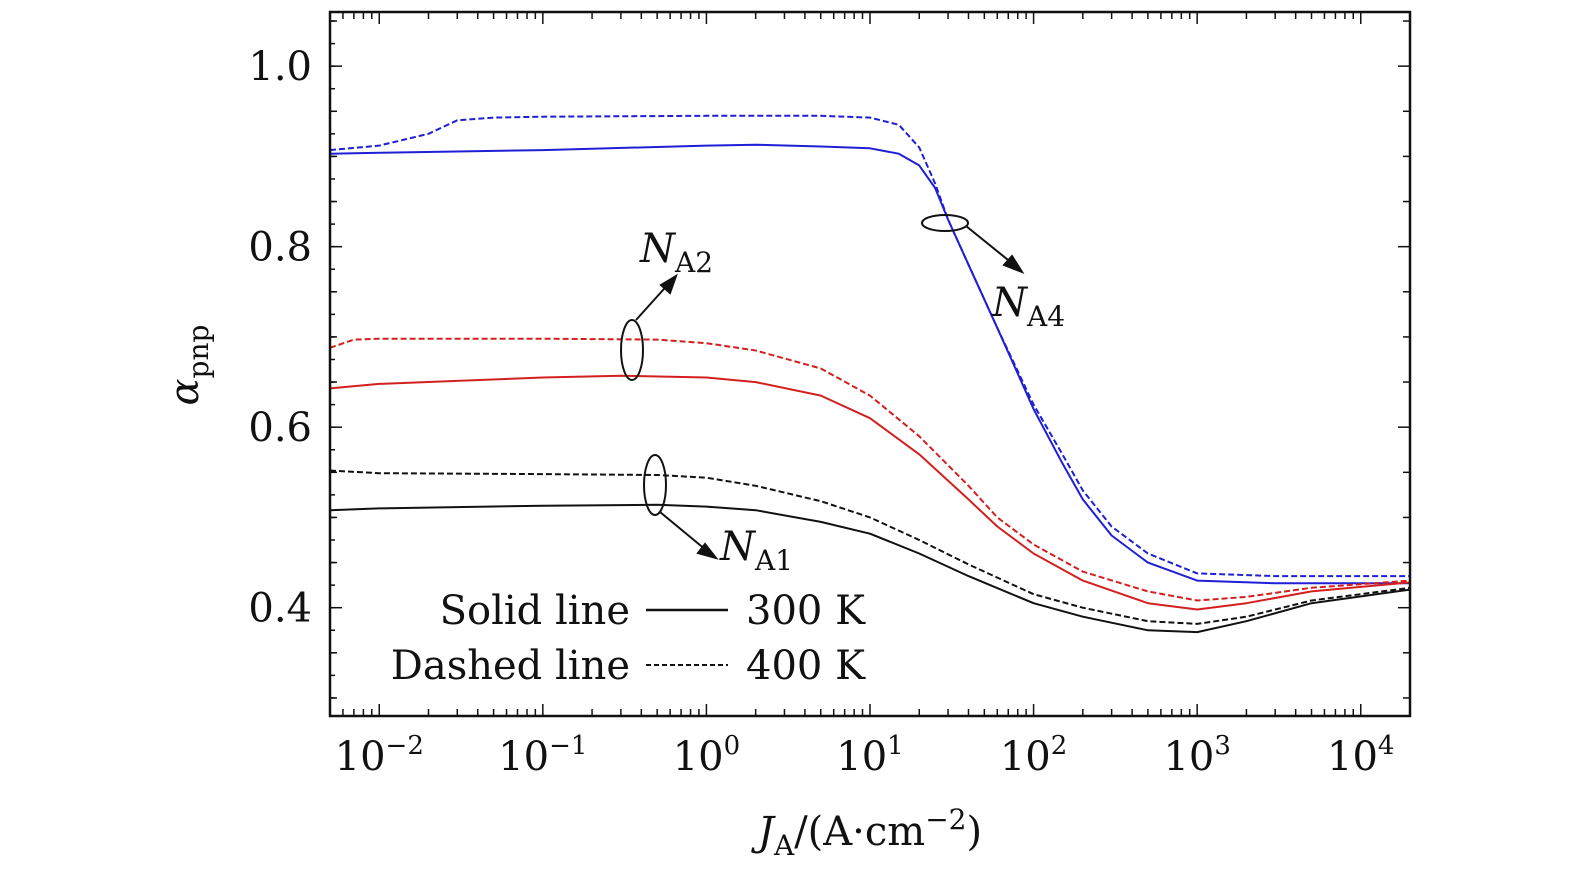 This screenshot has width=1575, height=876. Describe the element at coordinates (1196, 755) in the screenshot. I see `x-tick-label: 10³` at that location.